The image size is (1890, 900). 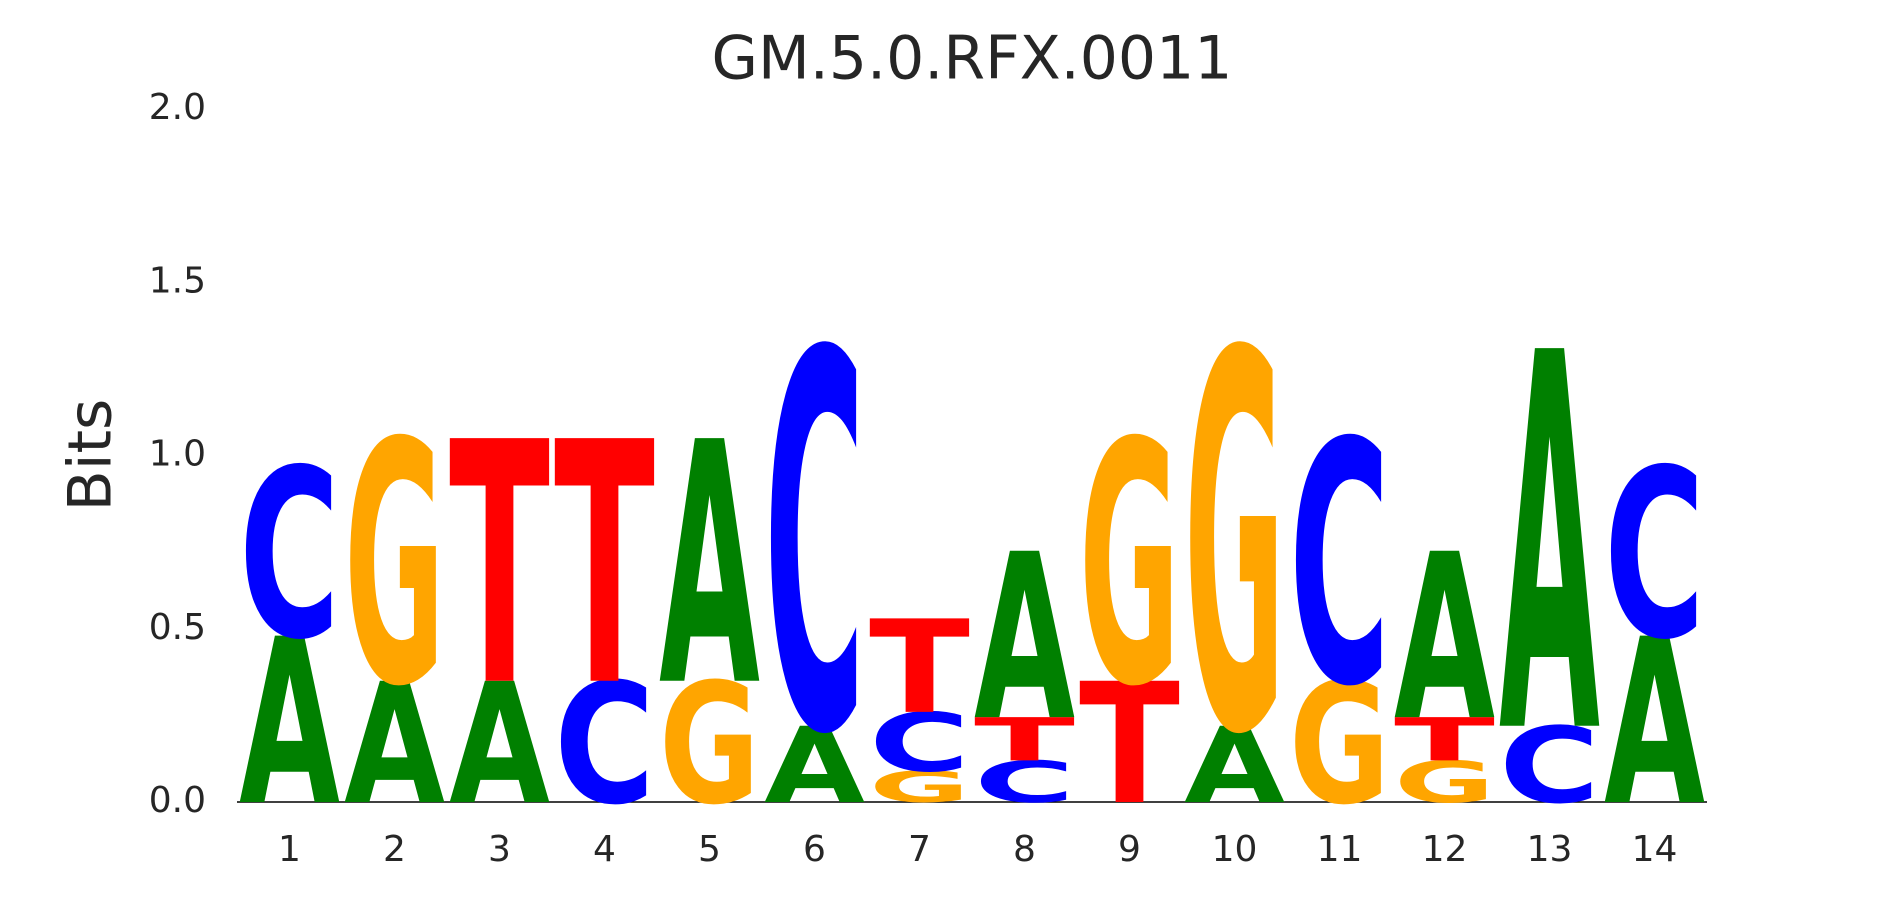 What do you see at coordinates (814, 849) in the screenshot?
I see `x-tick-label: 6` at bounding box center [814, 849].